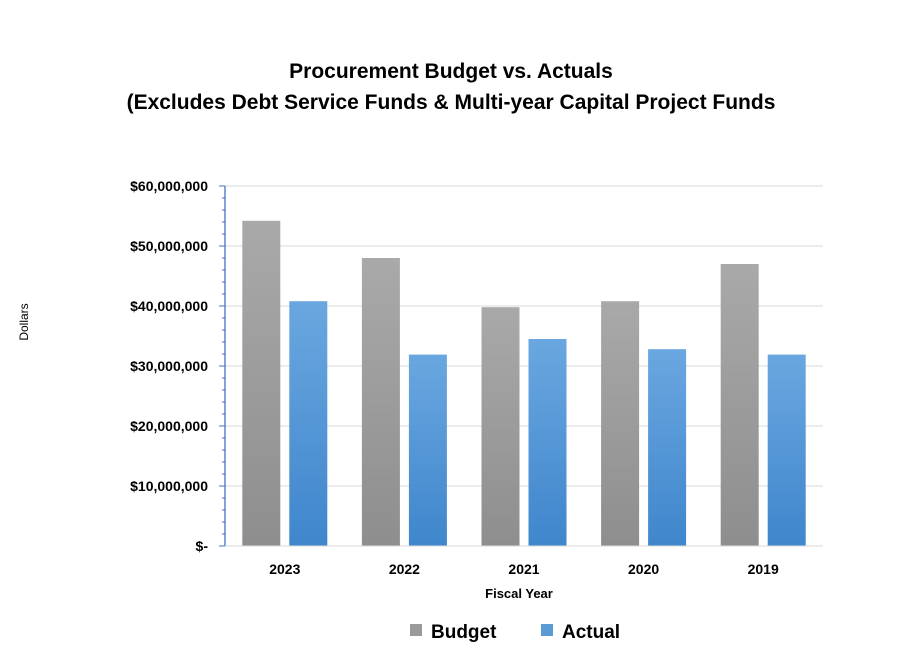 The height and width of the screenshot is (666, 901). I want to click on x-tick-label: 2021, so click(523, 569).